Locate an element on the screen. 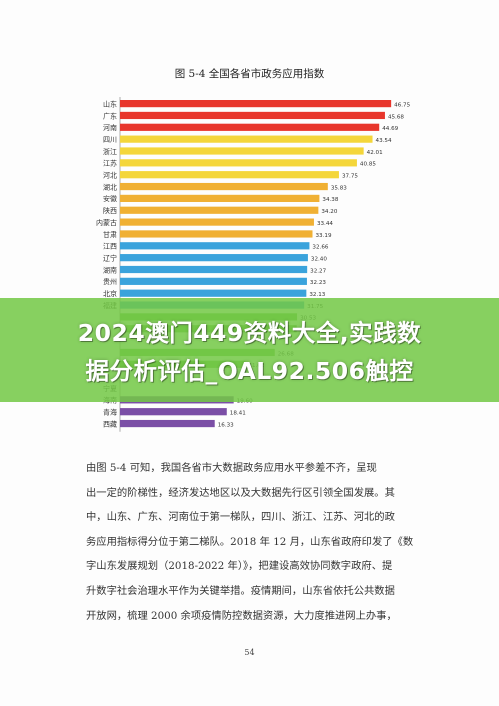 This screenshot has height=706, width=499. category-label: 贵州 is located at coordinates (110, 281).